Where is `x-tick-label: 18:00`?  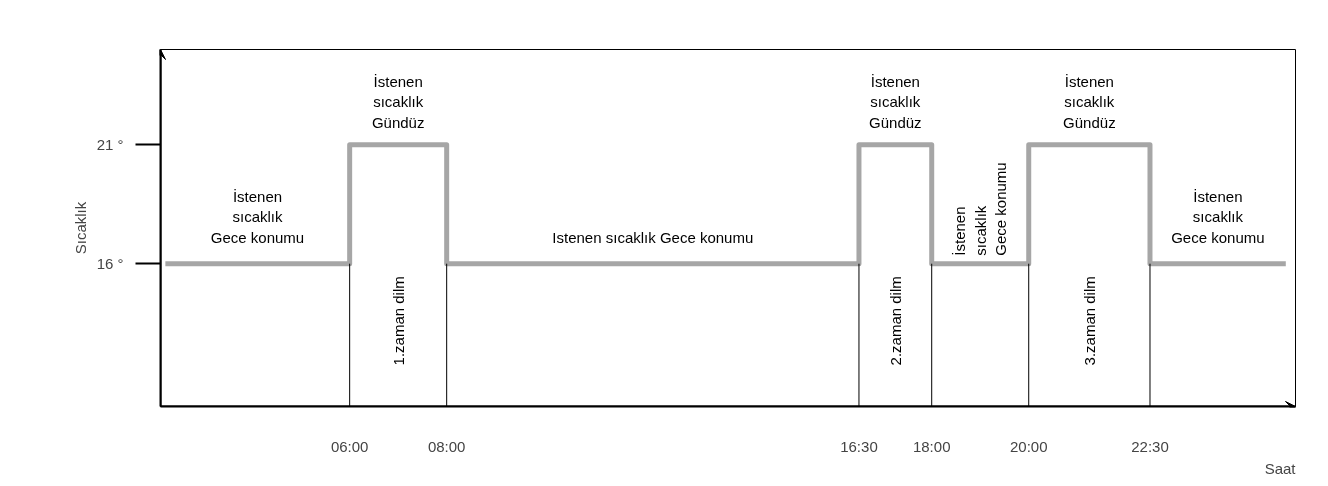
x-tick-label: 18:00 is located at coordinates (931, 446).